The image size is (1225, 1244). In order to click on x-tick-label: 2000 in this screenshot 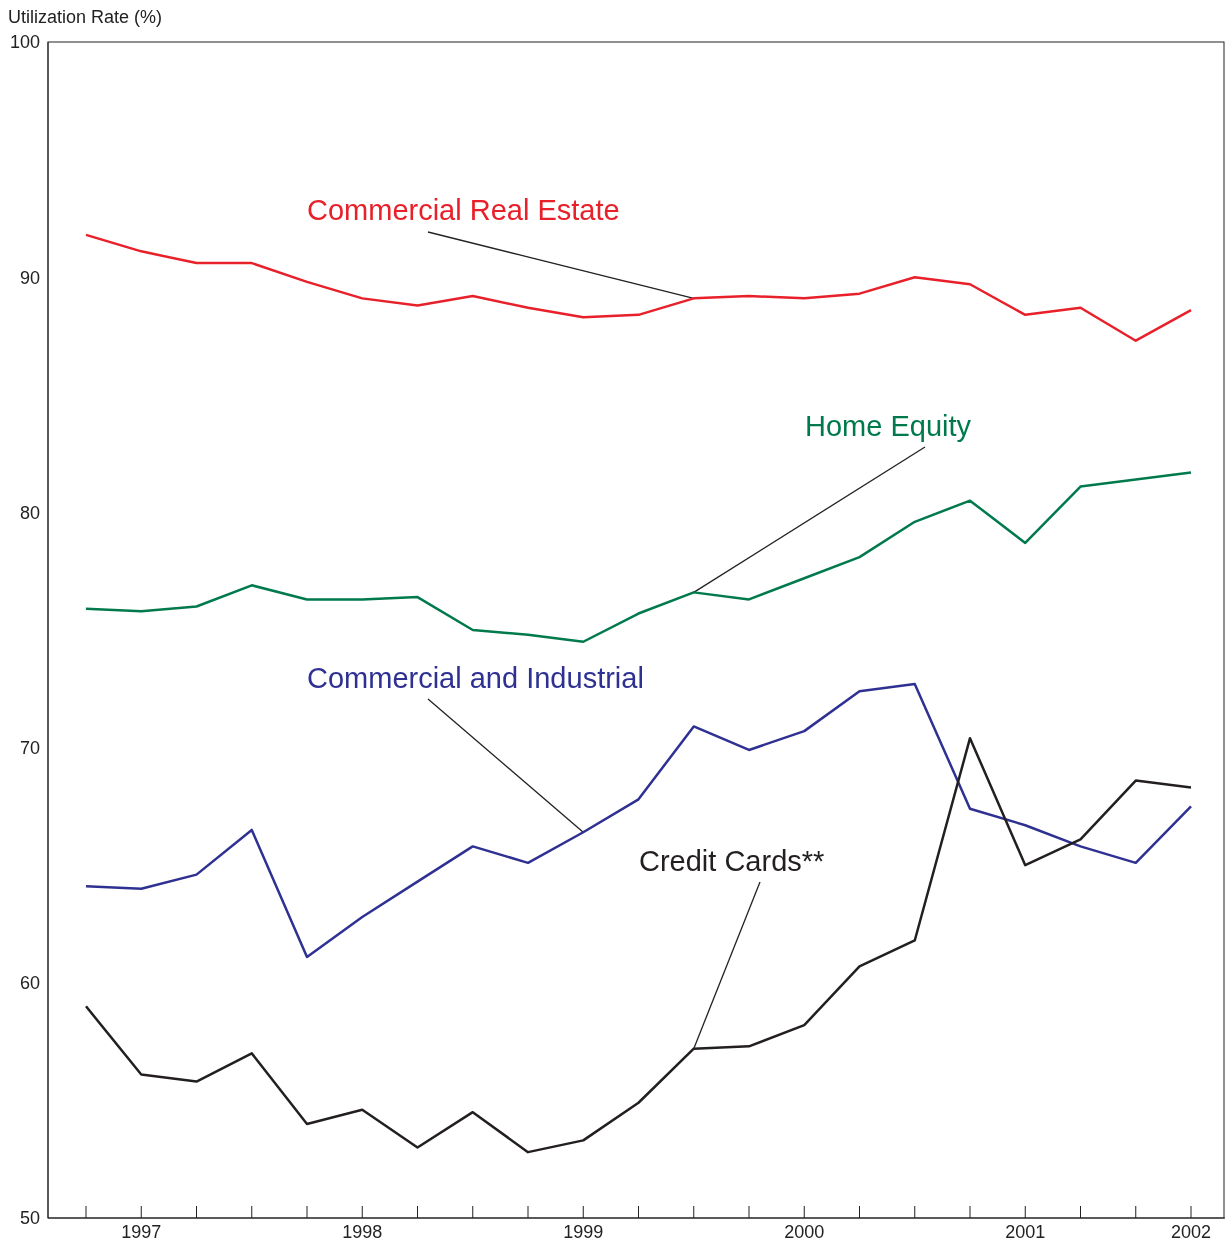, I will do `click(804, 1232)`.